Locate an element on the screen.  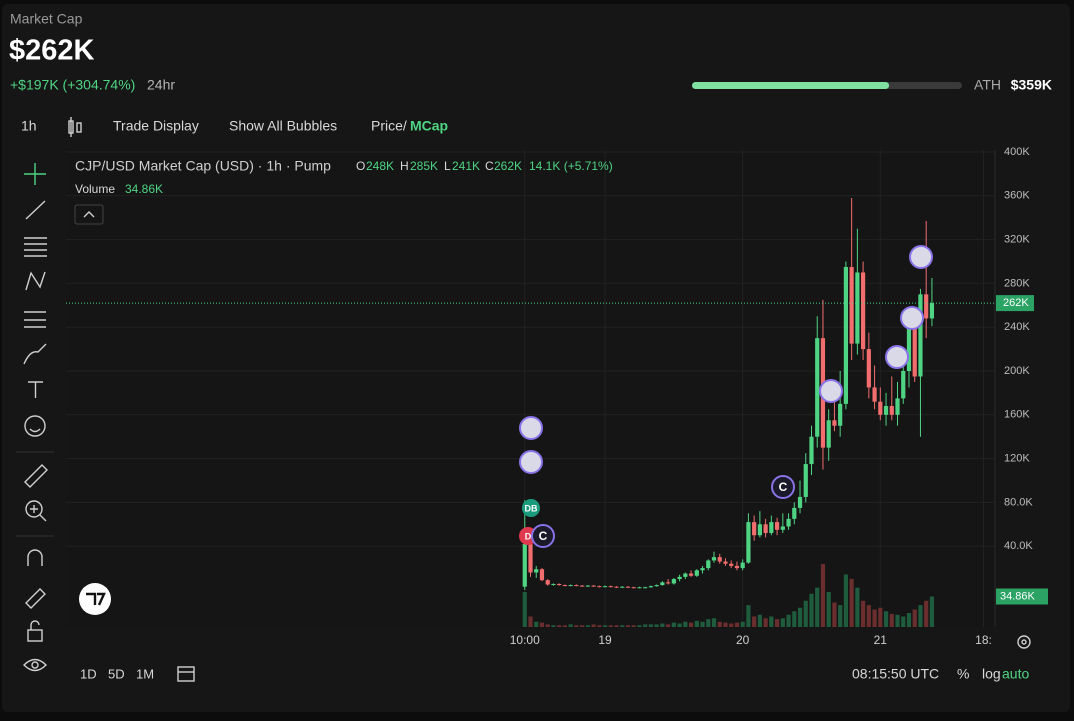
lock-drawing-tool is located at coordinates (35, 598).